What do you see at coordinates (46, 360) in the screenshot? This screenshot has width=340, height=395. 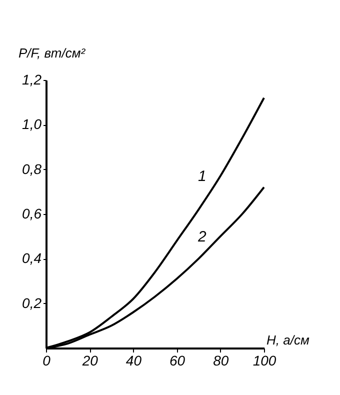 I see `x-tick-label: 0` at bounding box center [46, 360].